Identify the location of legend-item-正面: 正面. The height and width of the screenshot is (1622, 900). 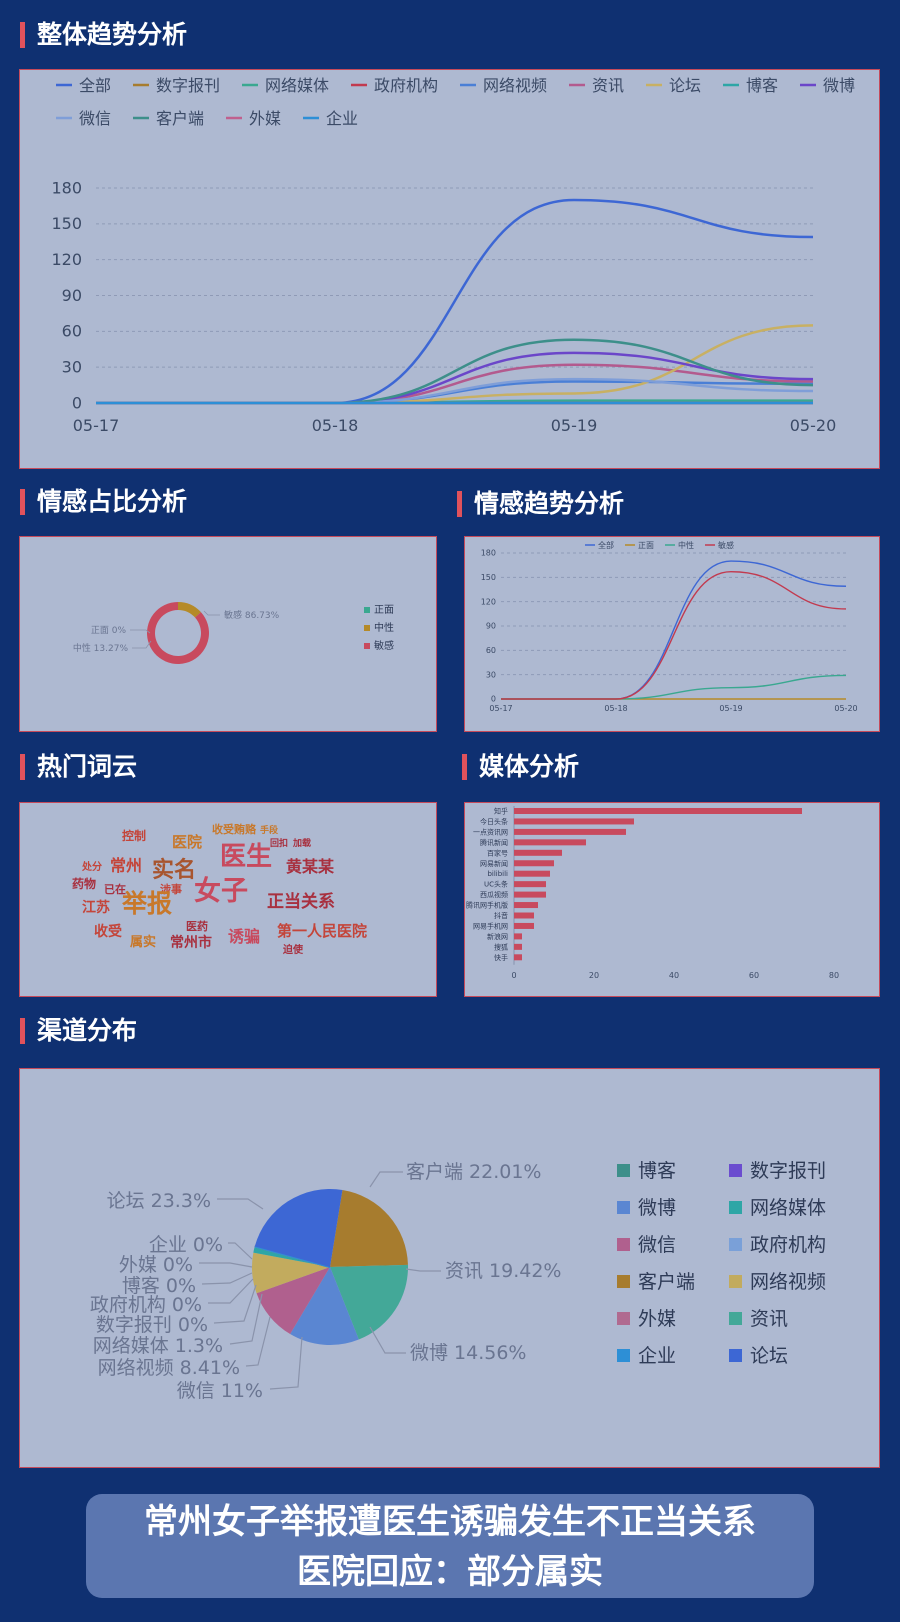
(639, 545).